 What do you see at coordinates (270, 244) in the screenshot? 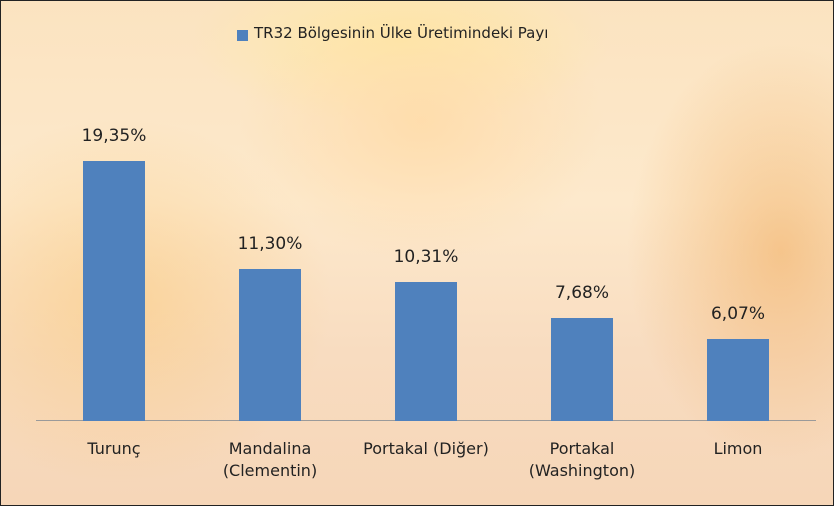
I see `data-label: 11,30%` at bounding box center [270, 244].